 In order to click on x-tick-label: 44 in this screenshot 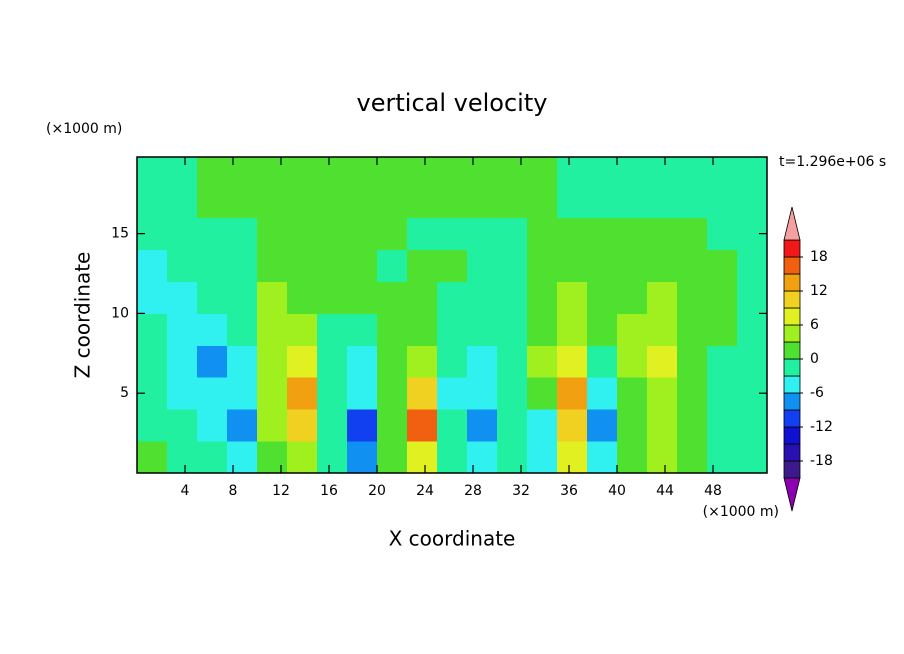, I will do `click(665, 491)`.